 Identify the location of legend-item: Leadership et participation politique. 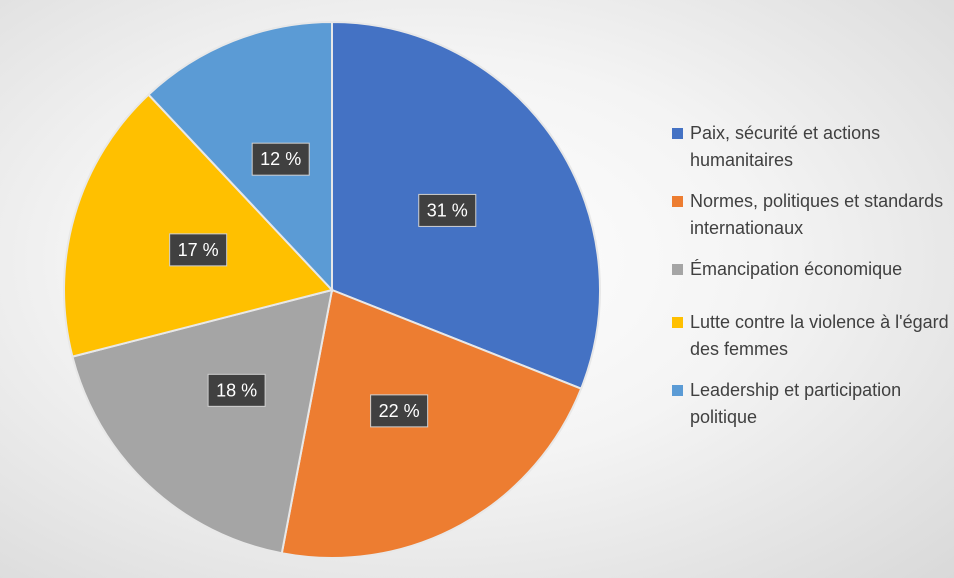
(810, 404).